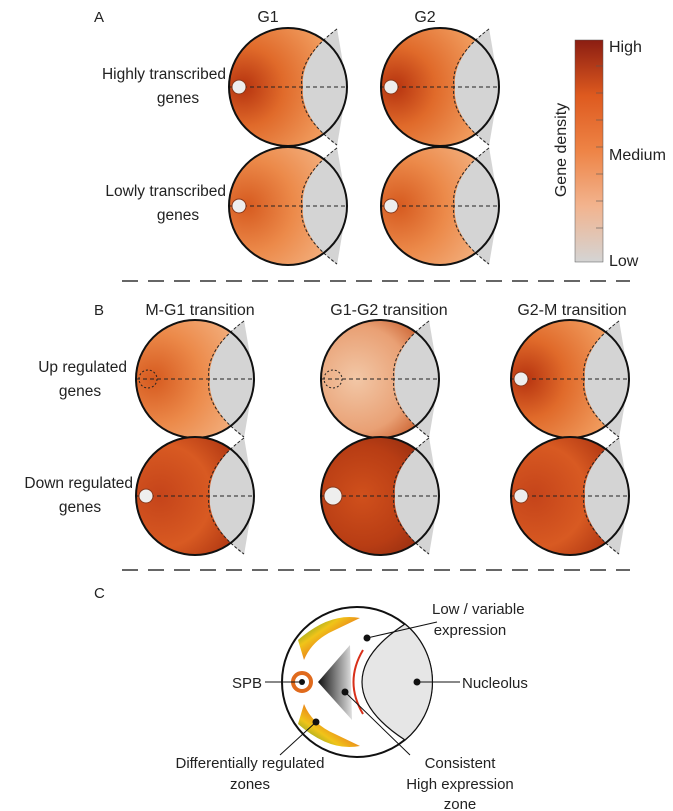 The height and width of the screenshot is (811, 673). What do you see at coordinates (397, 682) in the screenshot?
I see `nucleolus-region` at bounding box center [397, 682].